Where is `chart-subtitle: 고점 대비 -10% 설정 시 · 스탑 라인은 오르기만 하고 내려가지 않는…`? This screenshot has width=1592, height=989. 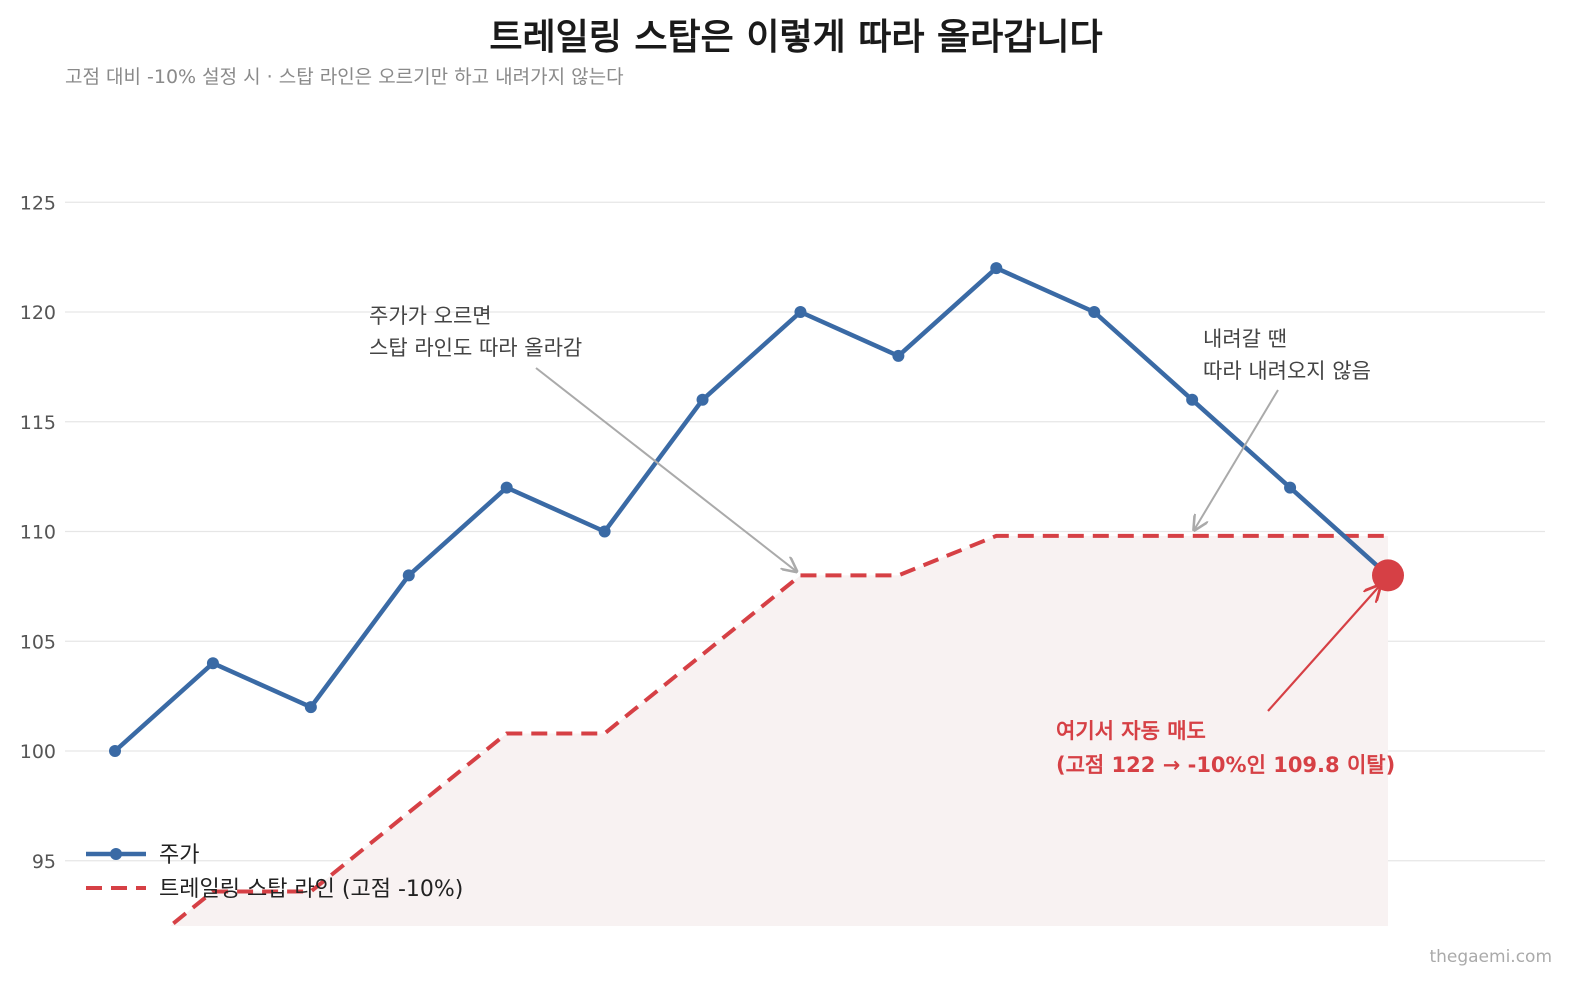 chart-subtitle: 고점 대비 -10% 설정 시 · 스탑 라인은 오르기만 하고 내려가지 않는… is located at coordinates (344, 77).